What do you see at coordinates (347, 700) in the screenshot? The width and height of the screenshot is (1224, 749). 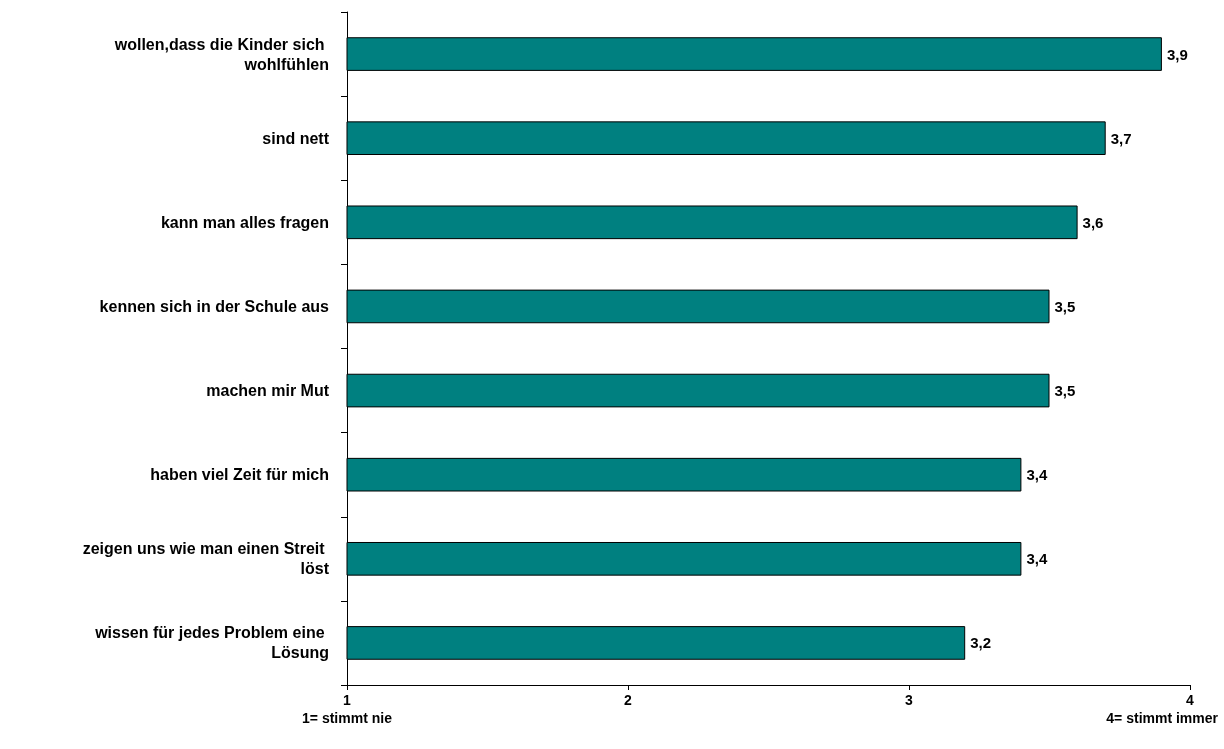 I see `x-tick-label: 1` at bounding box center [347, 700].